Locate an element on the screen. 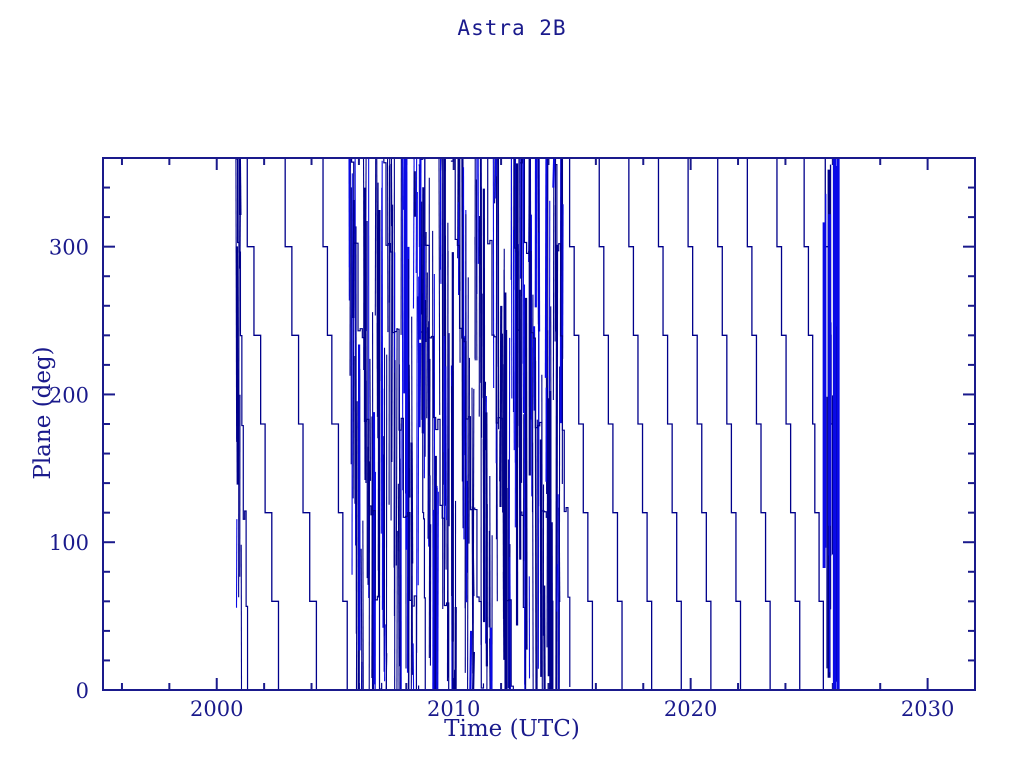  y-axis-label: Plane (deg) is located at coordinates (43, 413).